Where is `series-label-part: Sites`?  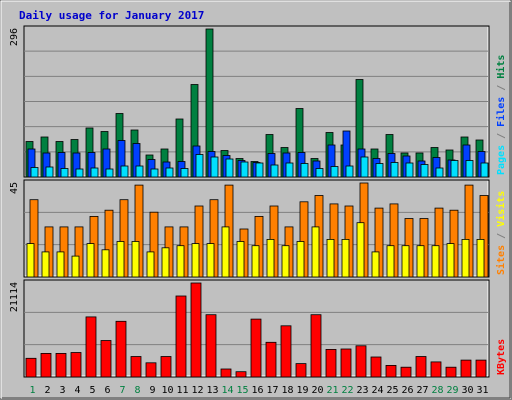
series-label-part: Sites is located at coordinates (501, 260).